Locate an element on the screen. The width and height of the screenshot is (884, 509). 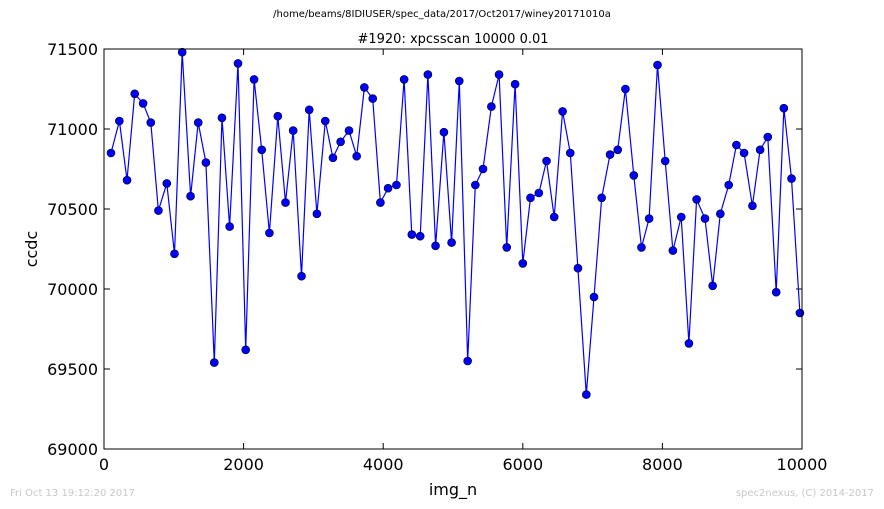
footer-credit: spec2nexus, (C) 2014-2017 is located at coordinates (804, 493).